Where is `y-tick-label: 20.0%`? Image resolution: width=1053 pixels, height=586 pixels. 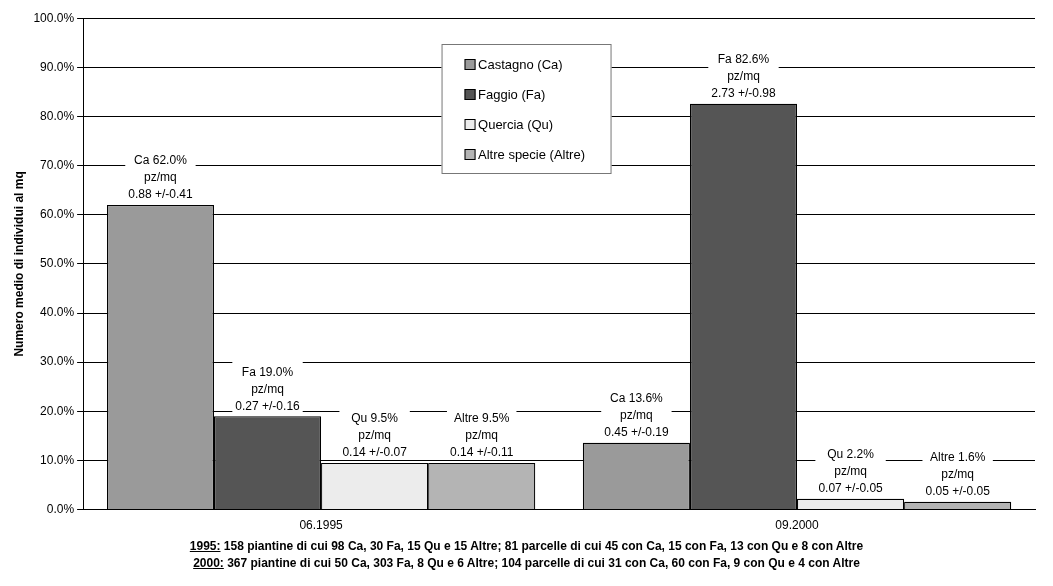
y-tick-label: 20.0% is located at coordinates (57, 410).